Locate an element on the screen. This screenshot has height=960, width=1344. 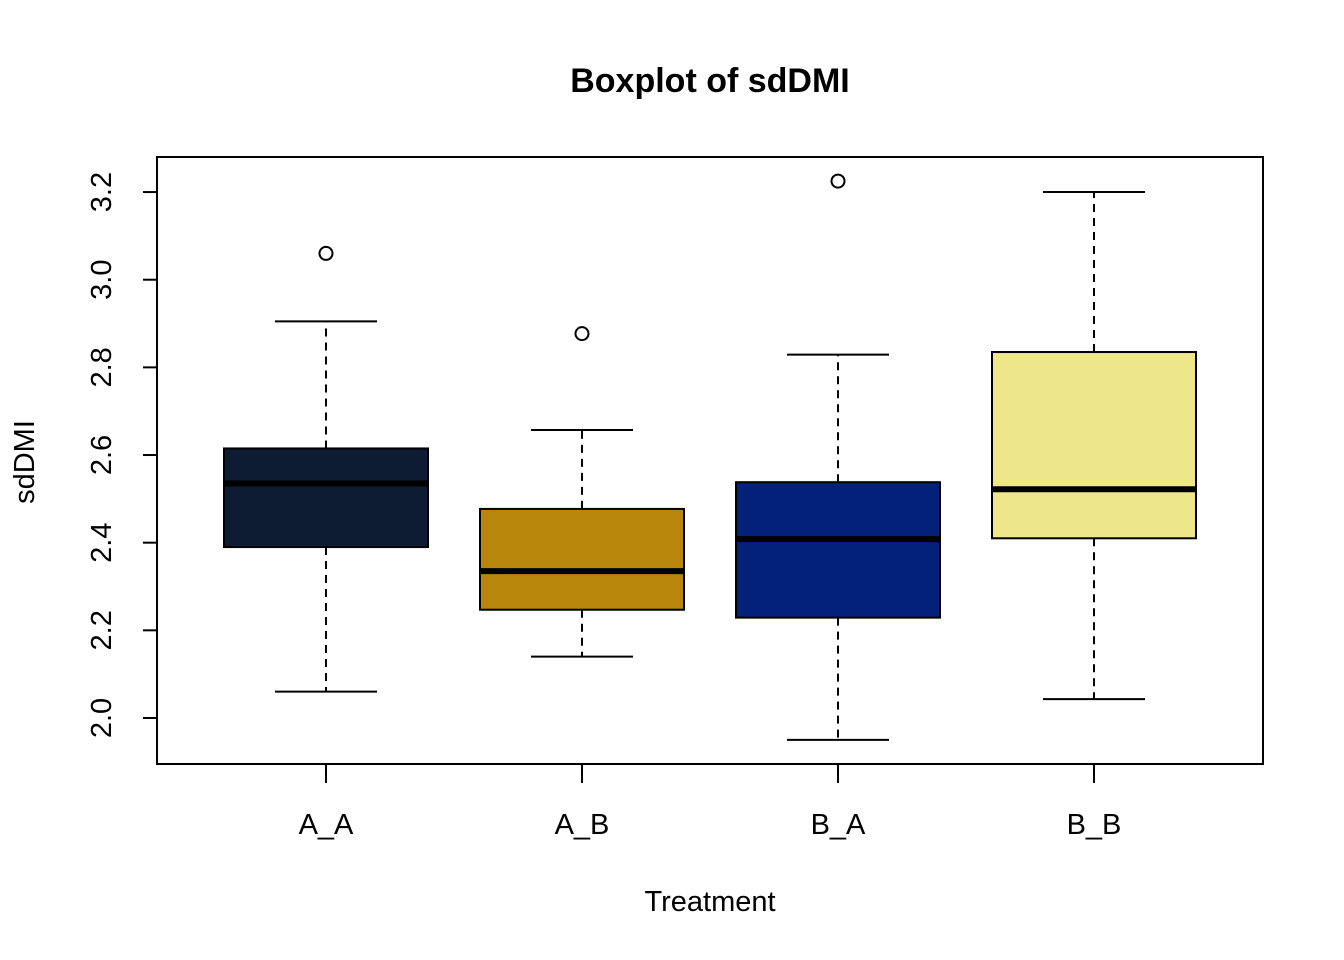
x-tick-label: B_B is located at coordinates (1094, 825).